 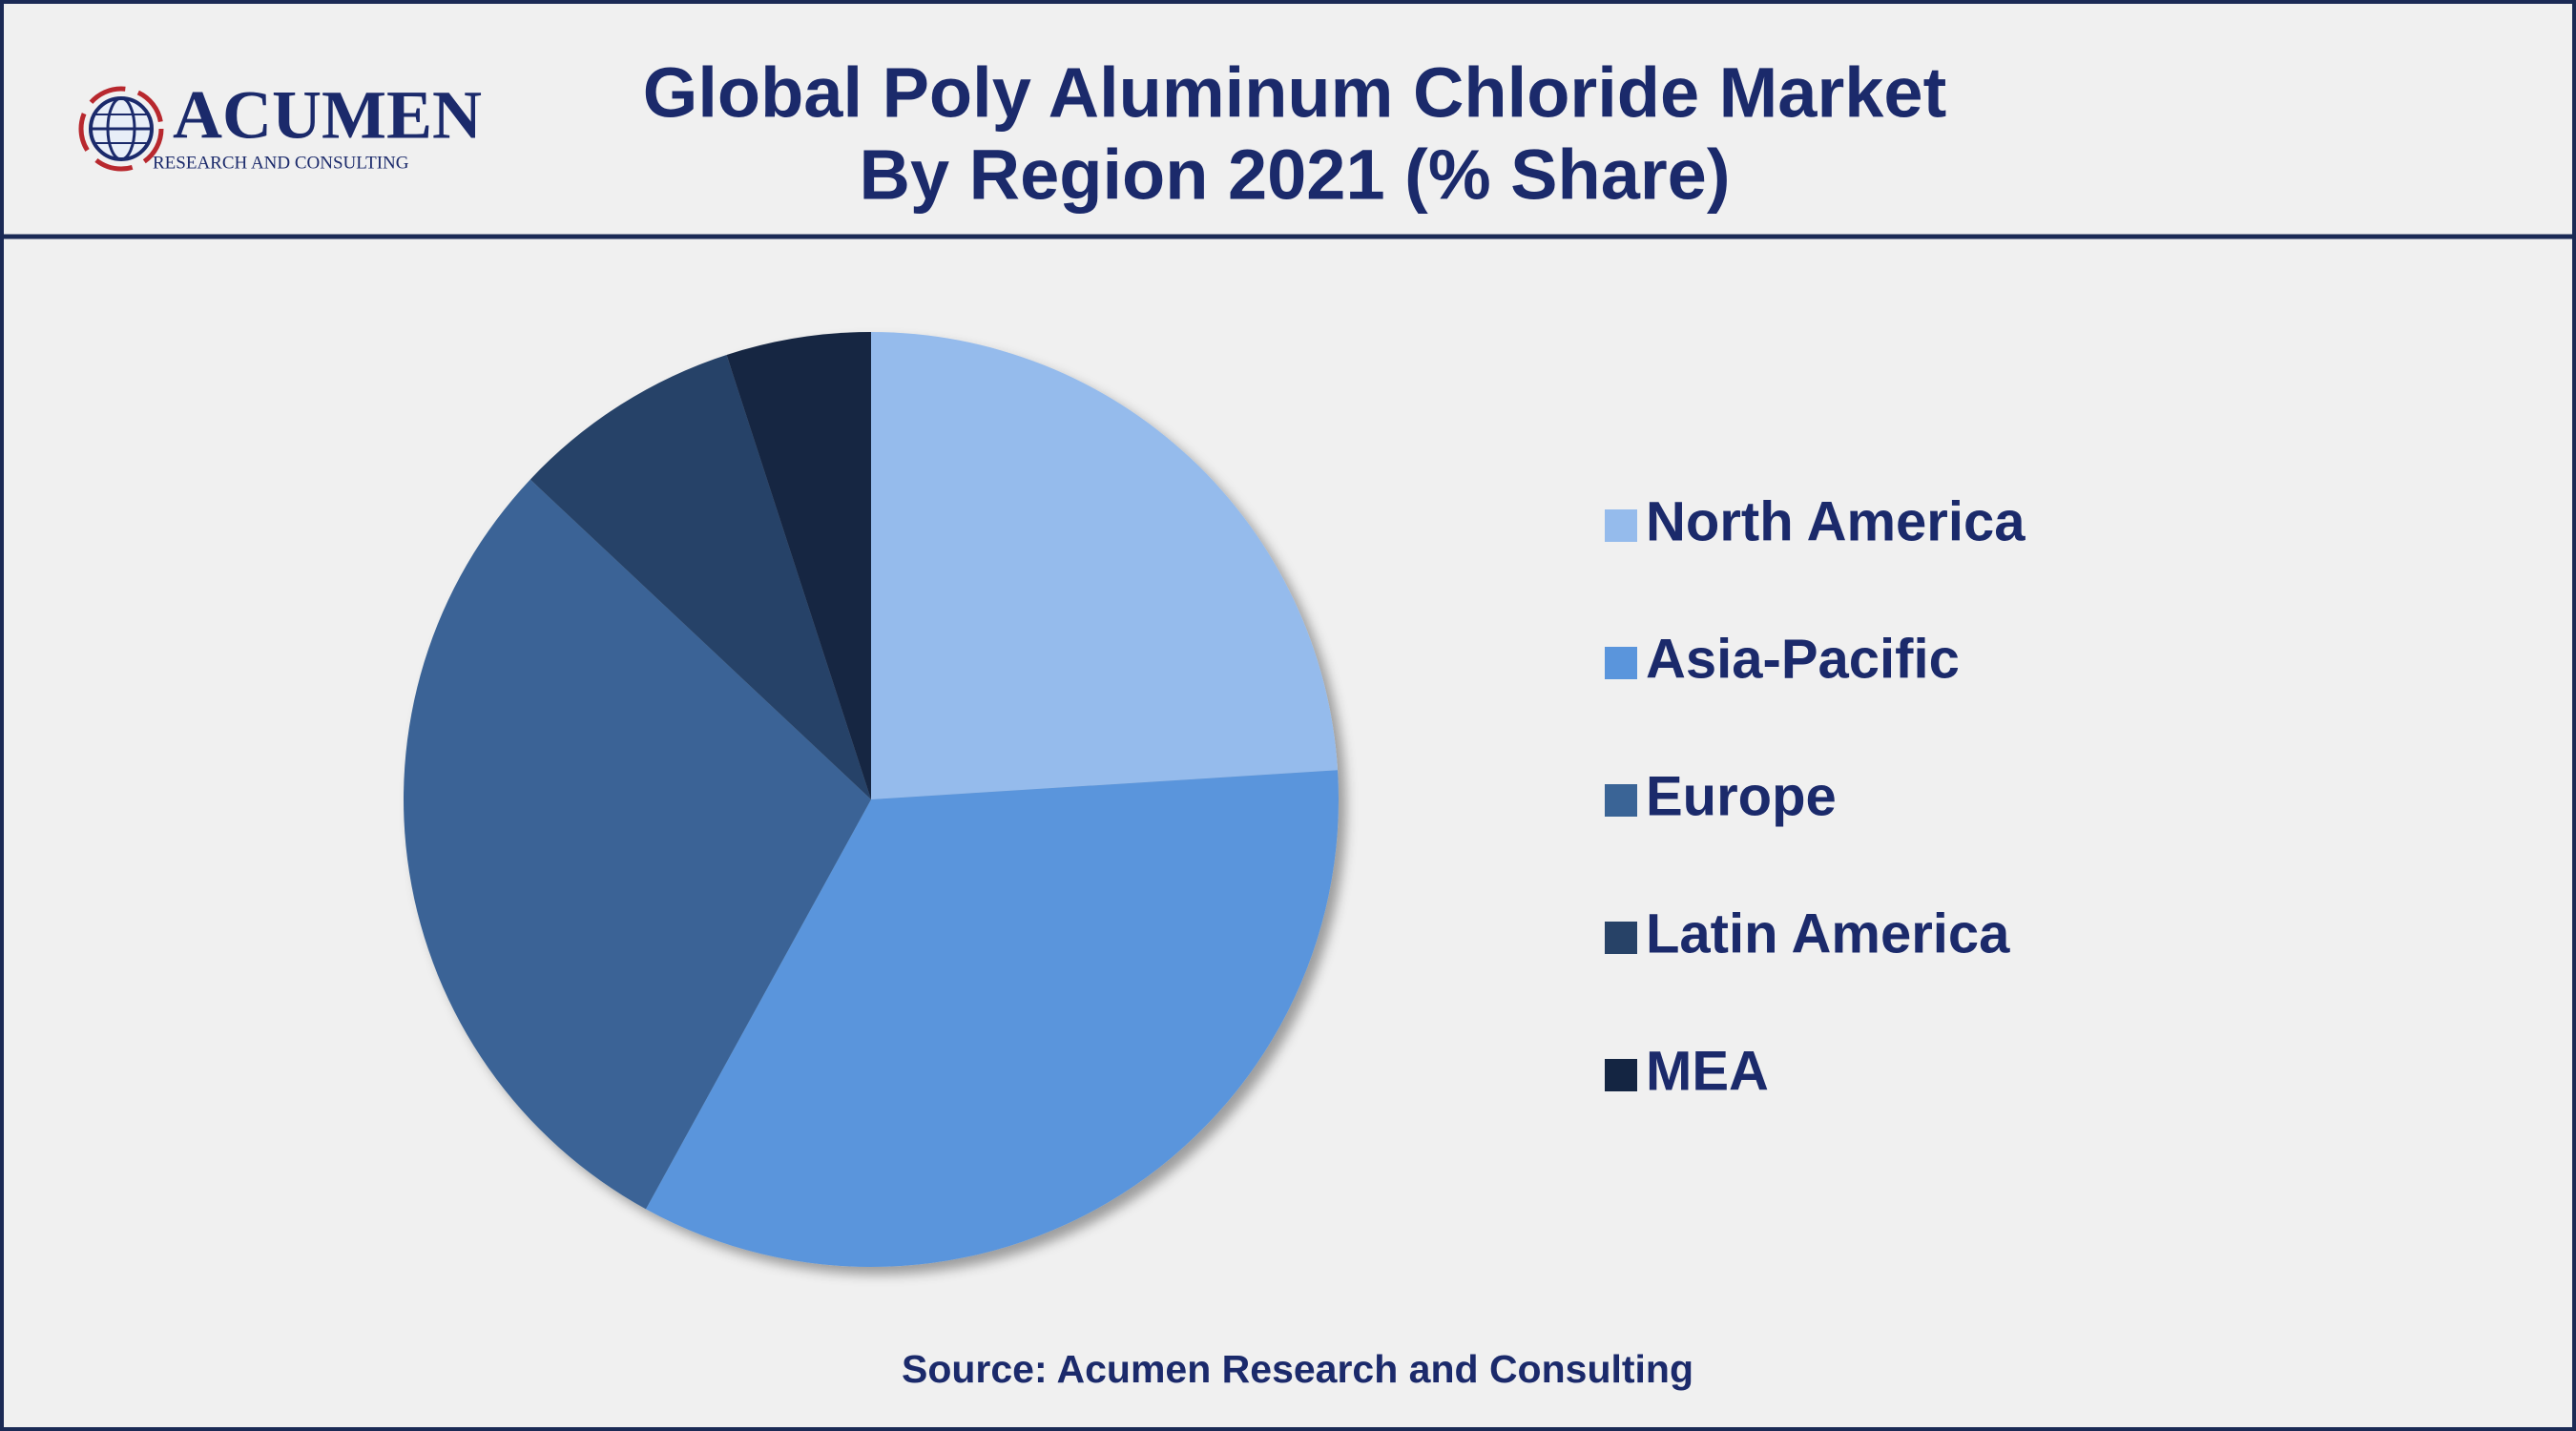 I want to click on legend-label: North America, so click(x=1835, y=521).